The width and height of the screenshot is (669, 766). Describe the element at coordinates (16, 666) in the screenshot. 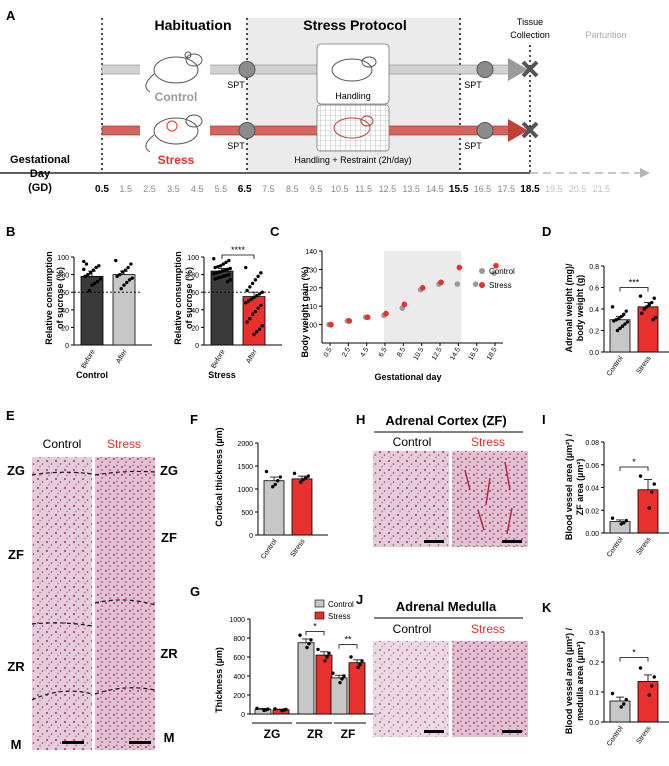

I see `zone-zr-left: ZR` at that location.